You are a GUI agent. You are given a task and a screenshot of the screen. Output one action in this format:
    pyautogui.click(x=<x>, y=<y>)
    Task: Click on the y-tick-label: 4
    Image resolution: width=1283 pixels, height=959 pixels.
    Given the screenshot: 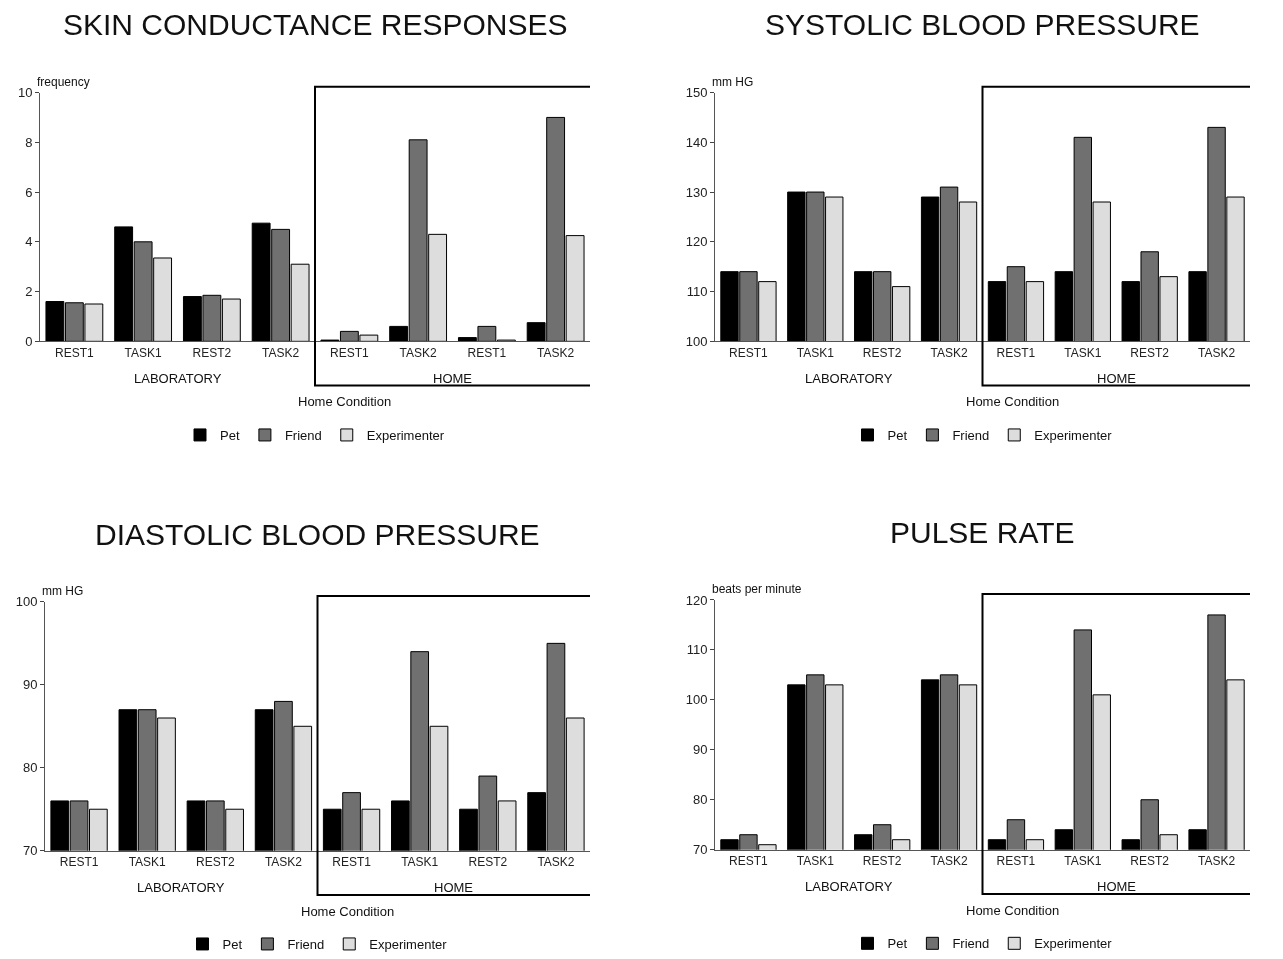 What is the action you would take?
    pyautogui.click(x=29, y=242)
    